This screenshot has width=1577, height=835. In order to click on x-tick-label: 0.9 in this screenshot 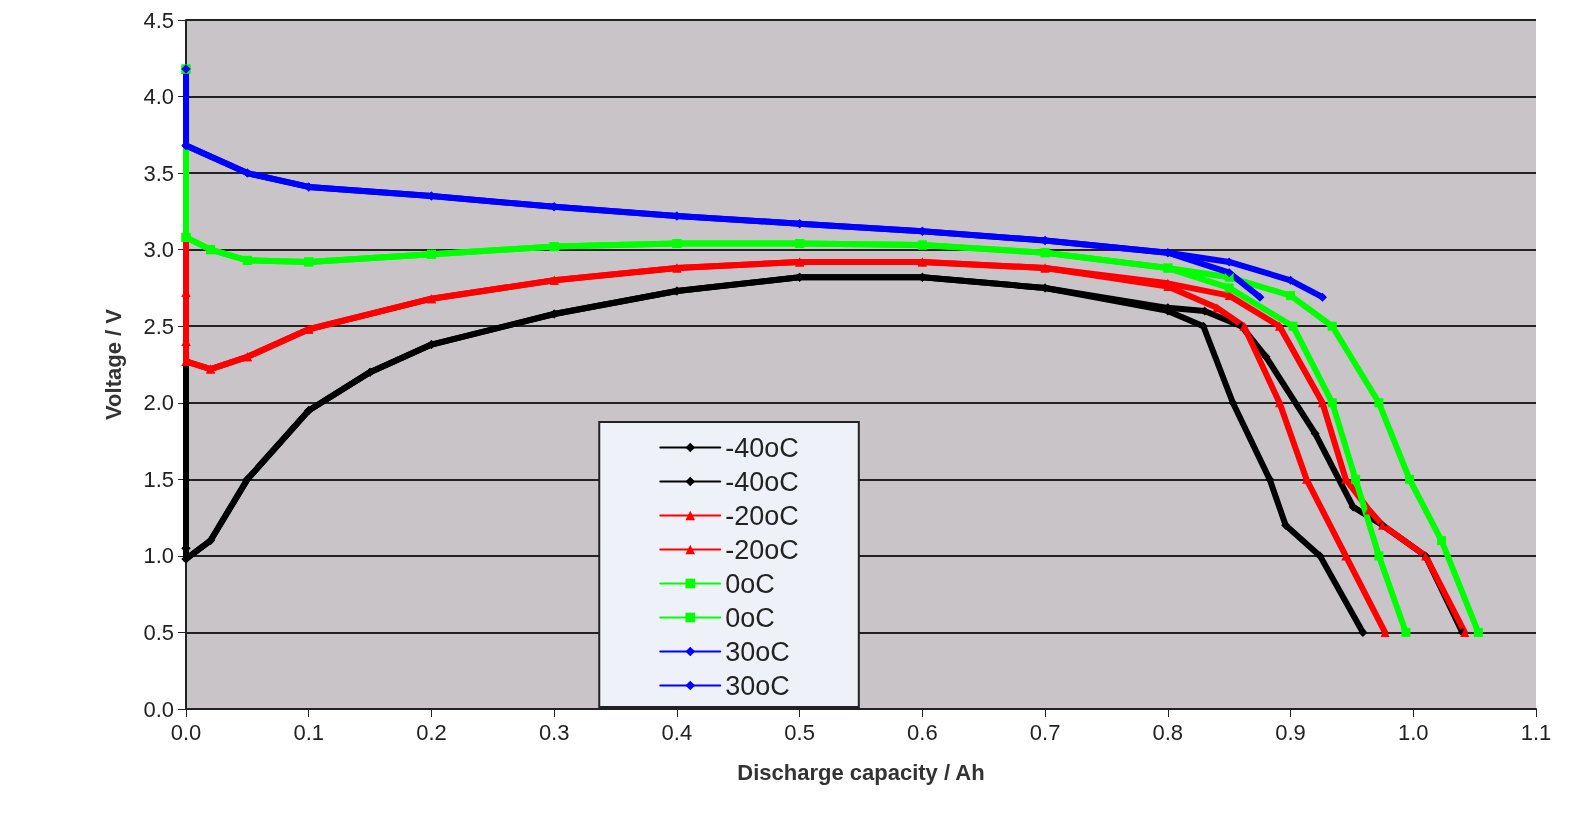, I will do `click(1290, 732)`.